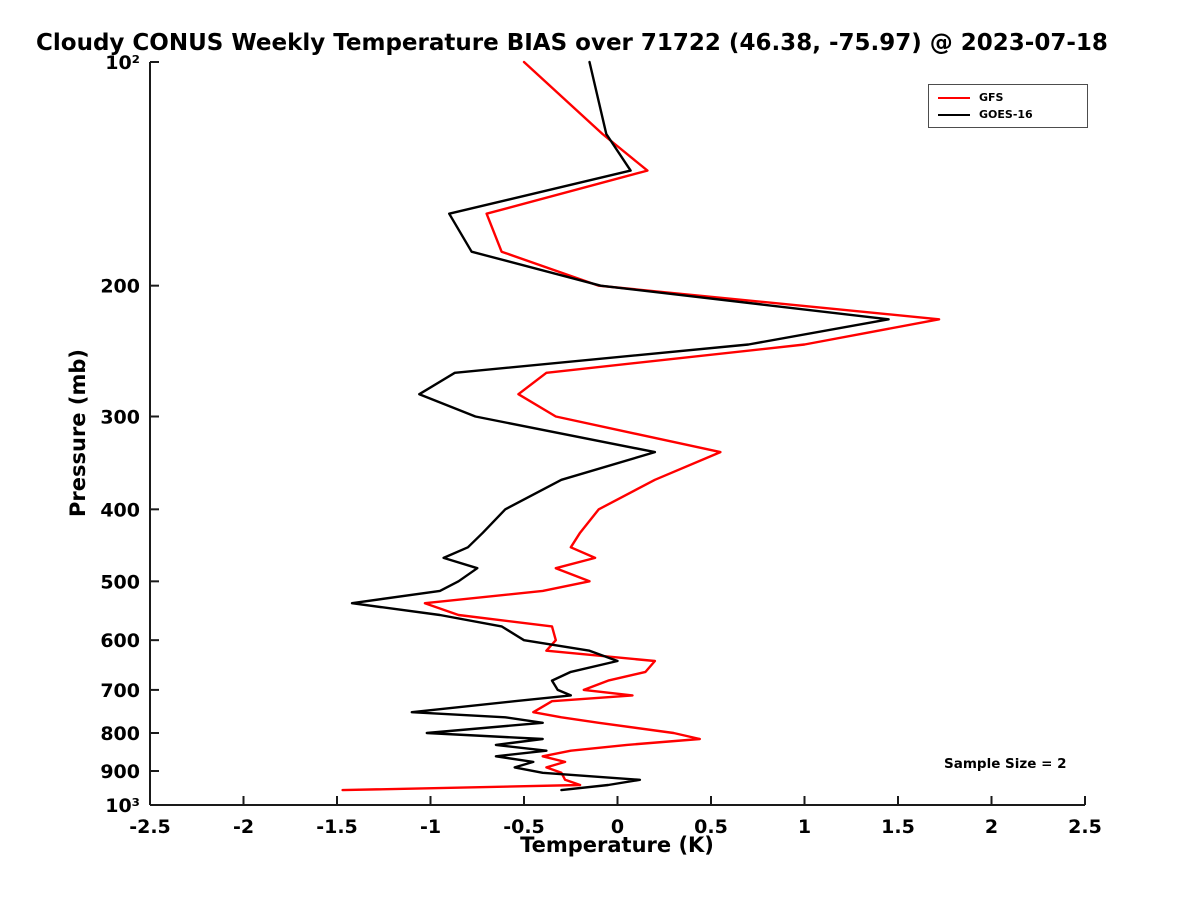  I want to click on legend: GFS GOES-16, so click(1008, 106).